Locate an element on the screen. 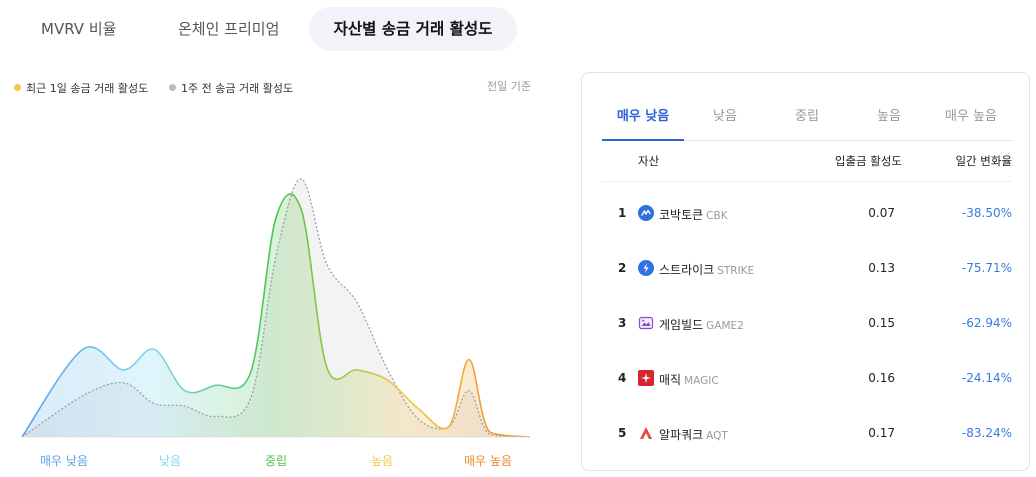 The image size is (1036, 477). column-change: 일간 변화율 is located at coordinates (983, 161).